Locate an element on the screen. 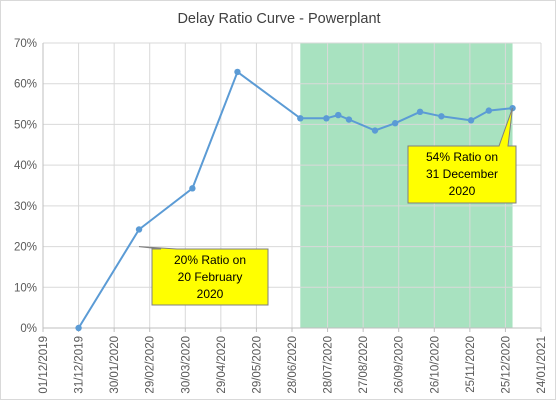  y-tick-label: 50% is located at coordinates (25, 125).